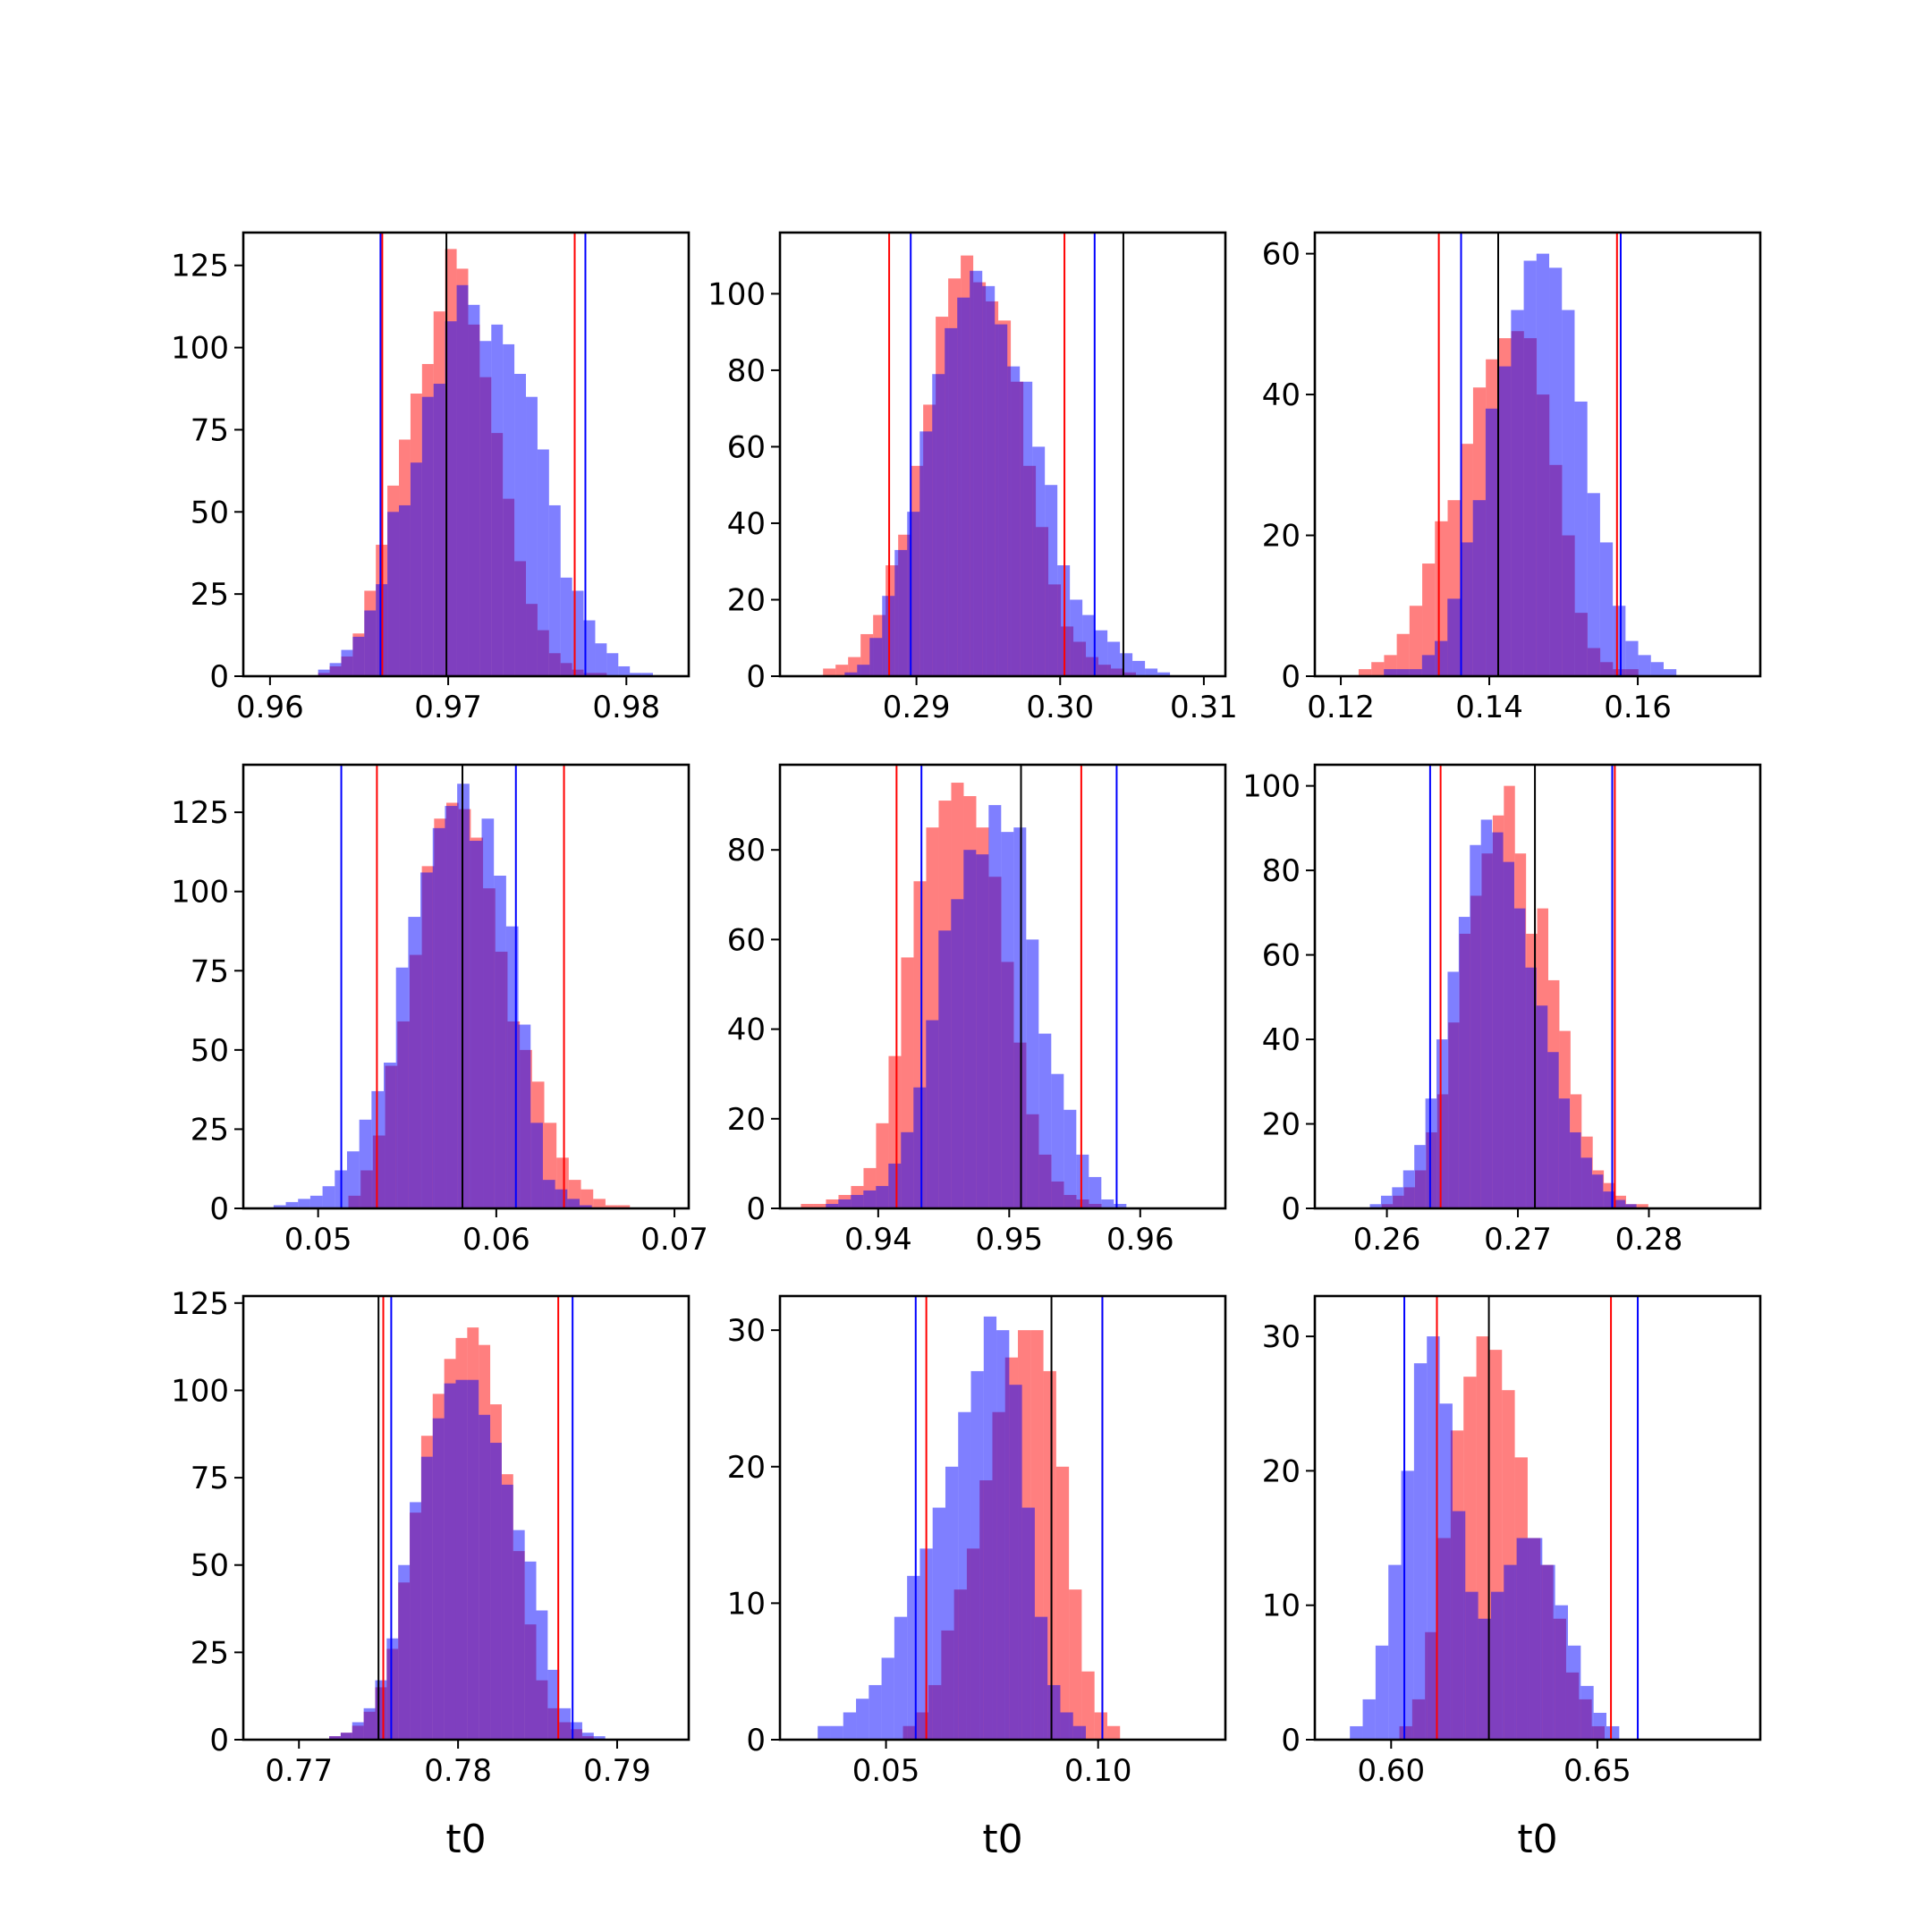 This screenshot has height=1932, width=1932. What do you see at coordinates (1391, 1771) in the screenshot?
I see `x-tick-label: 0.60` at bounding box center [1391, 1771].